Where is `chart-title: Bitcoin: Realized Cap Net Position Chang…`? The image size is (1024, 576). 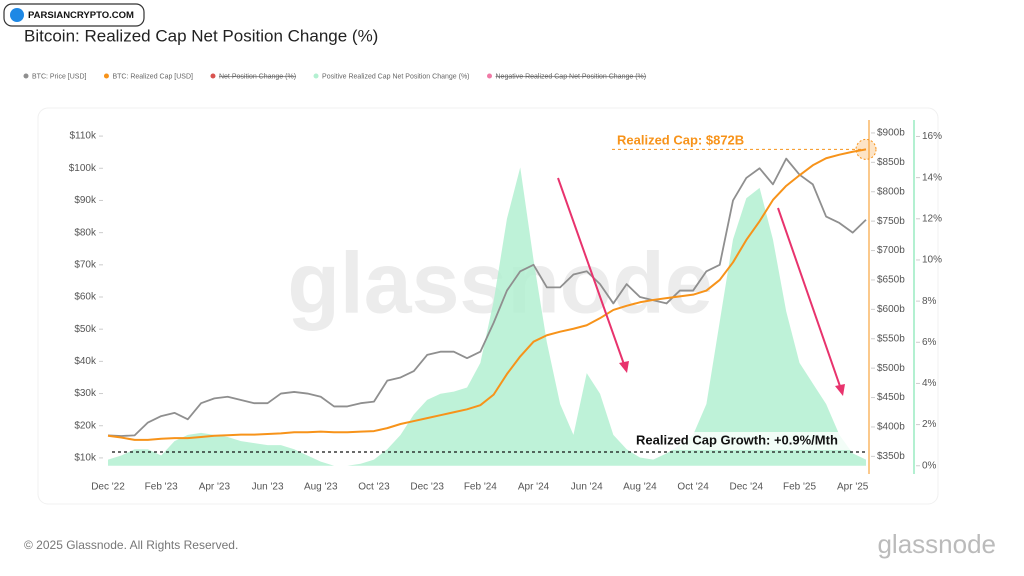
chart-title: Bitcoin: Realized Cap Net Position Chang… is located at coordinates (201, 35).